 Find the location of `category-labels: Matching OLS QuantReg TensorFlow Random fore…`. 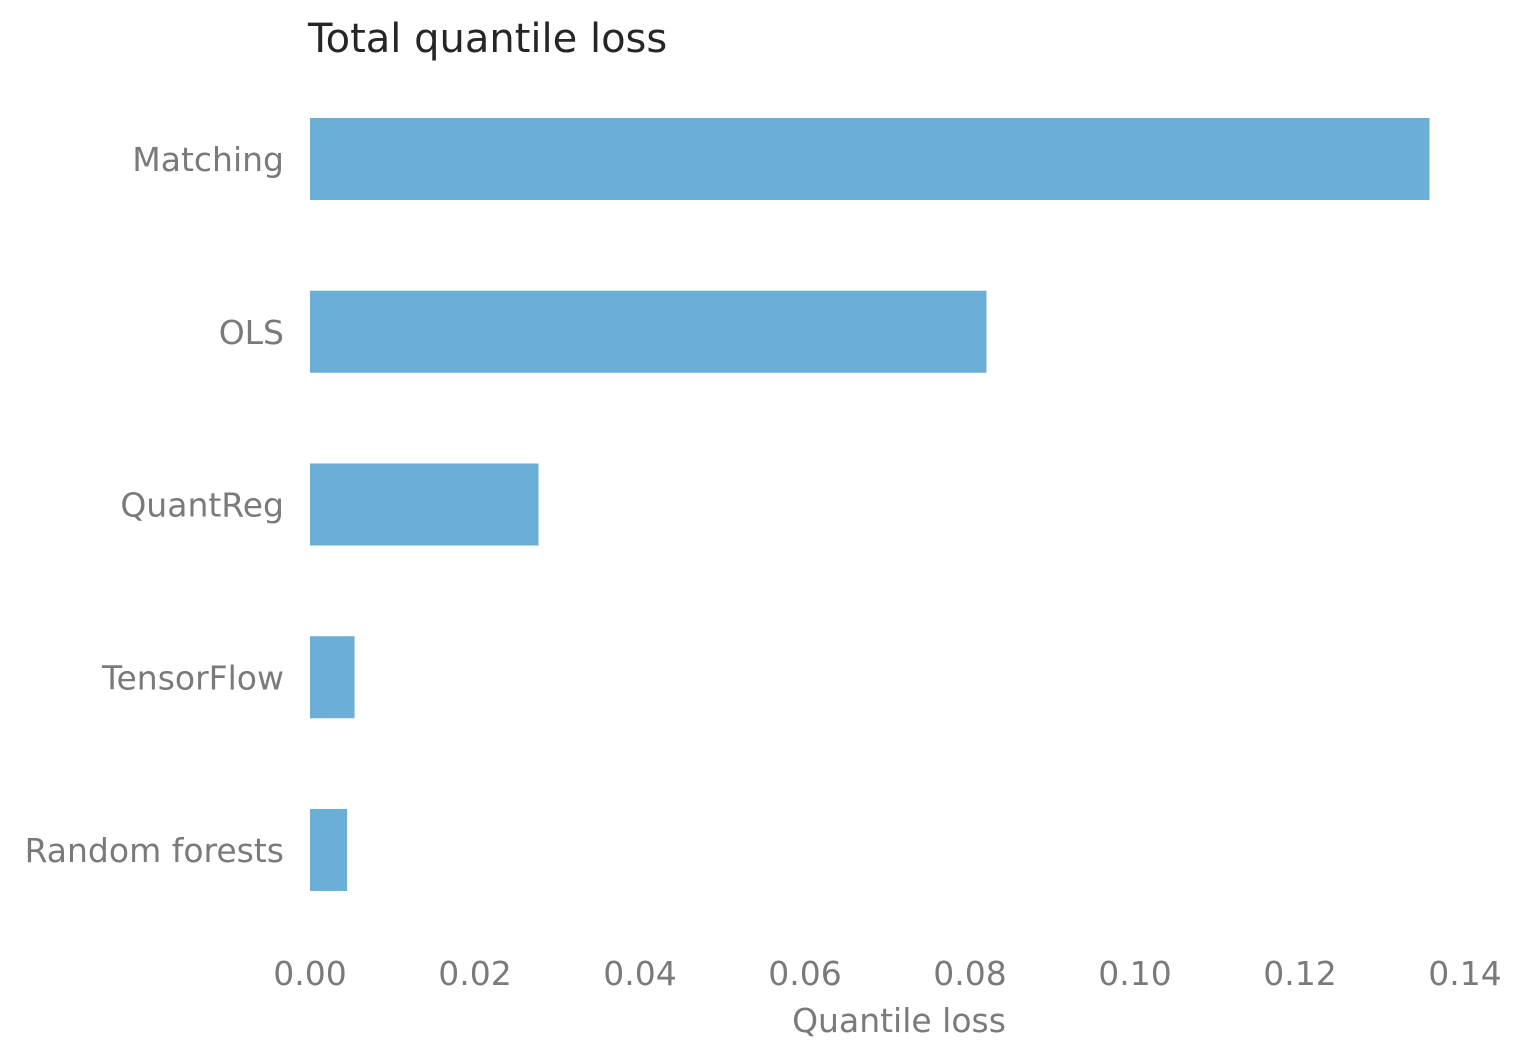

category-labels: Matching OLS QuantReg TensorFlow Random fore… is located at coordinates (154, 505).